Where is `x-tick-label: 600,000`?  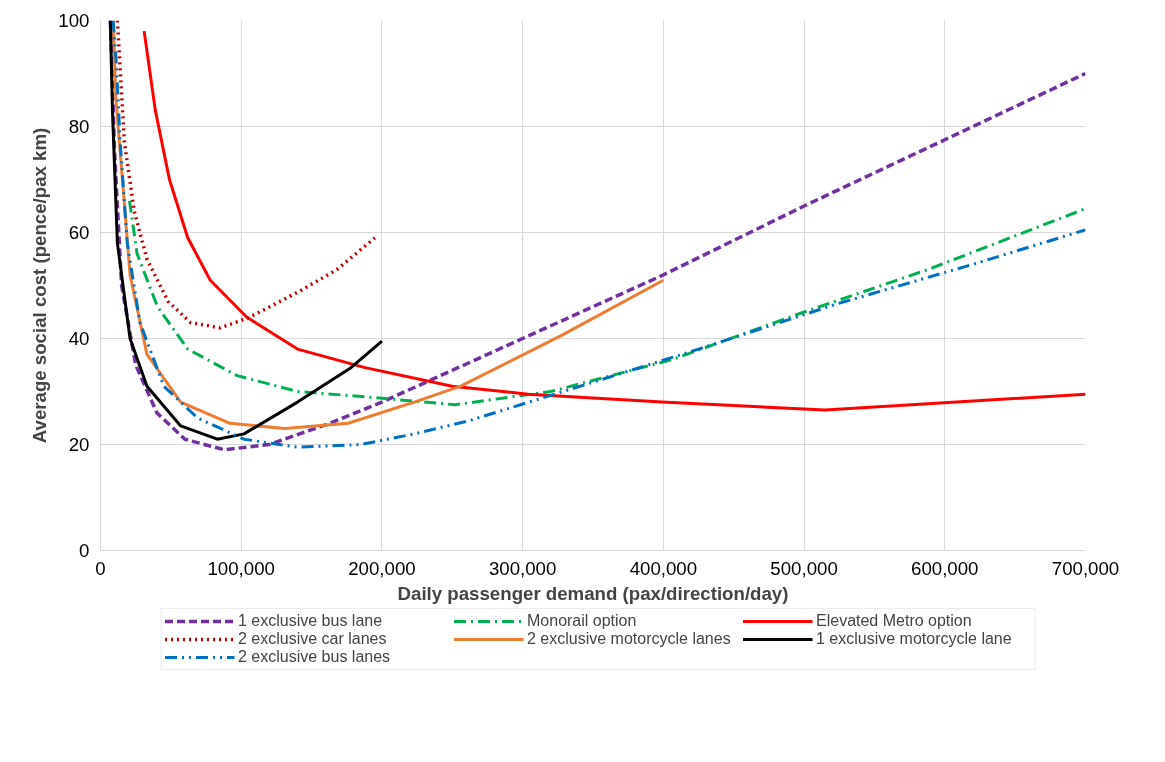 x-tick-label: 600,000 is located at coordinates (945, 568).